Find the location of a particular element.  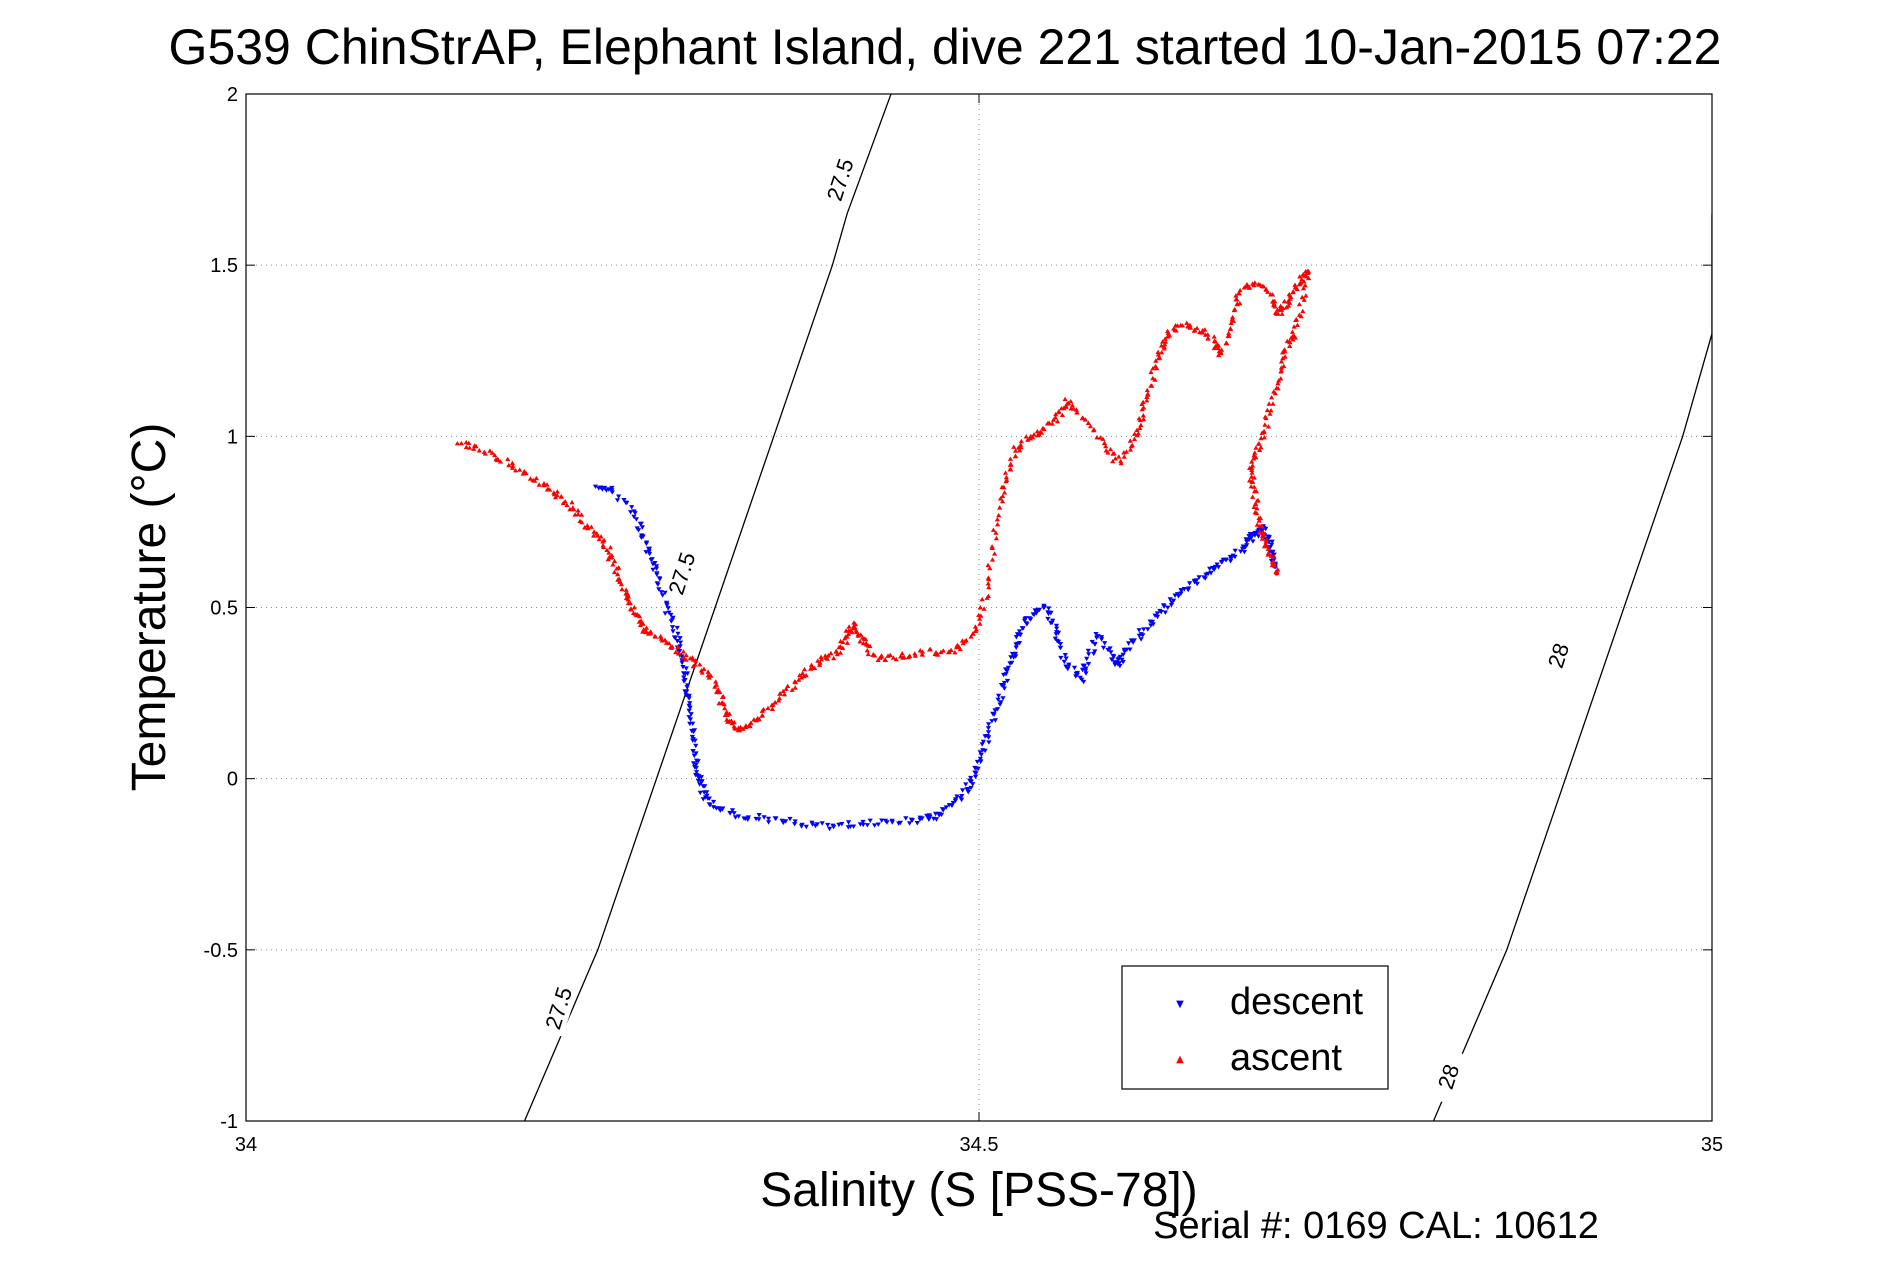

series-descent is located at coordinates (935, 658).